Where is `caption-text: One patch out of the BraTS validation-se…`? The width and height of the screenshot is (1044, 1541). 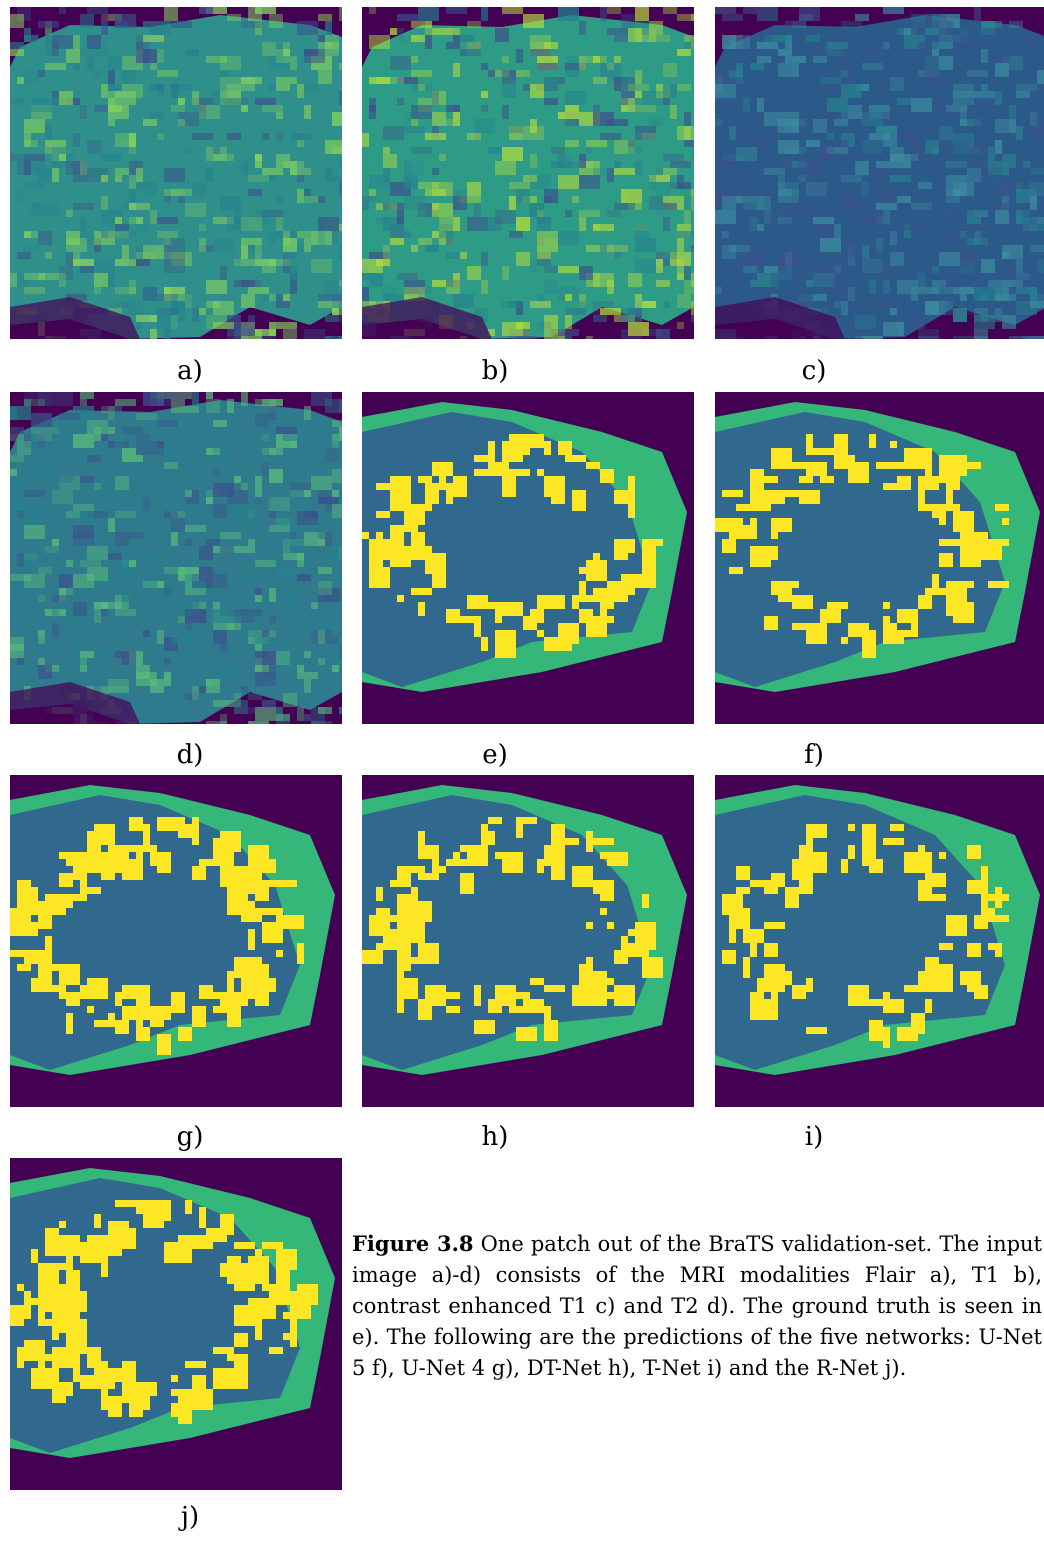 caption-text: One patch out of the BraTS validation-se… is located at coordinates (697, 1306).